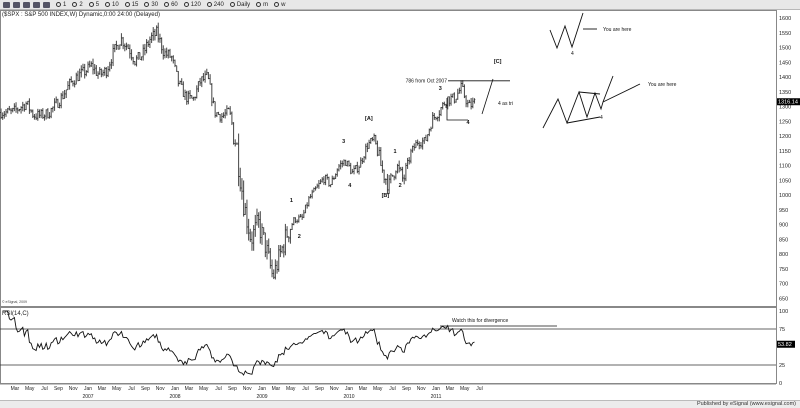 This screenshot has height=408, width=800. What do you see at coordinates (480, 321) in the screenshot?
I see `divergence-note: Watch this for divergence` at bounding box center [480, 321].